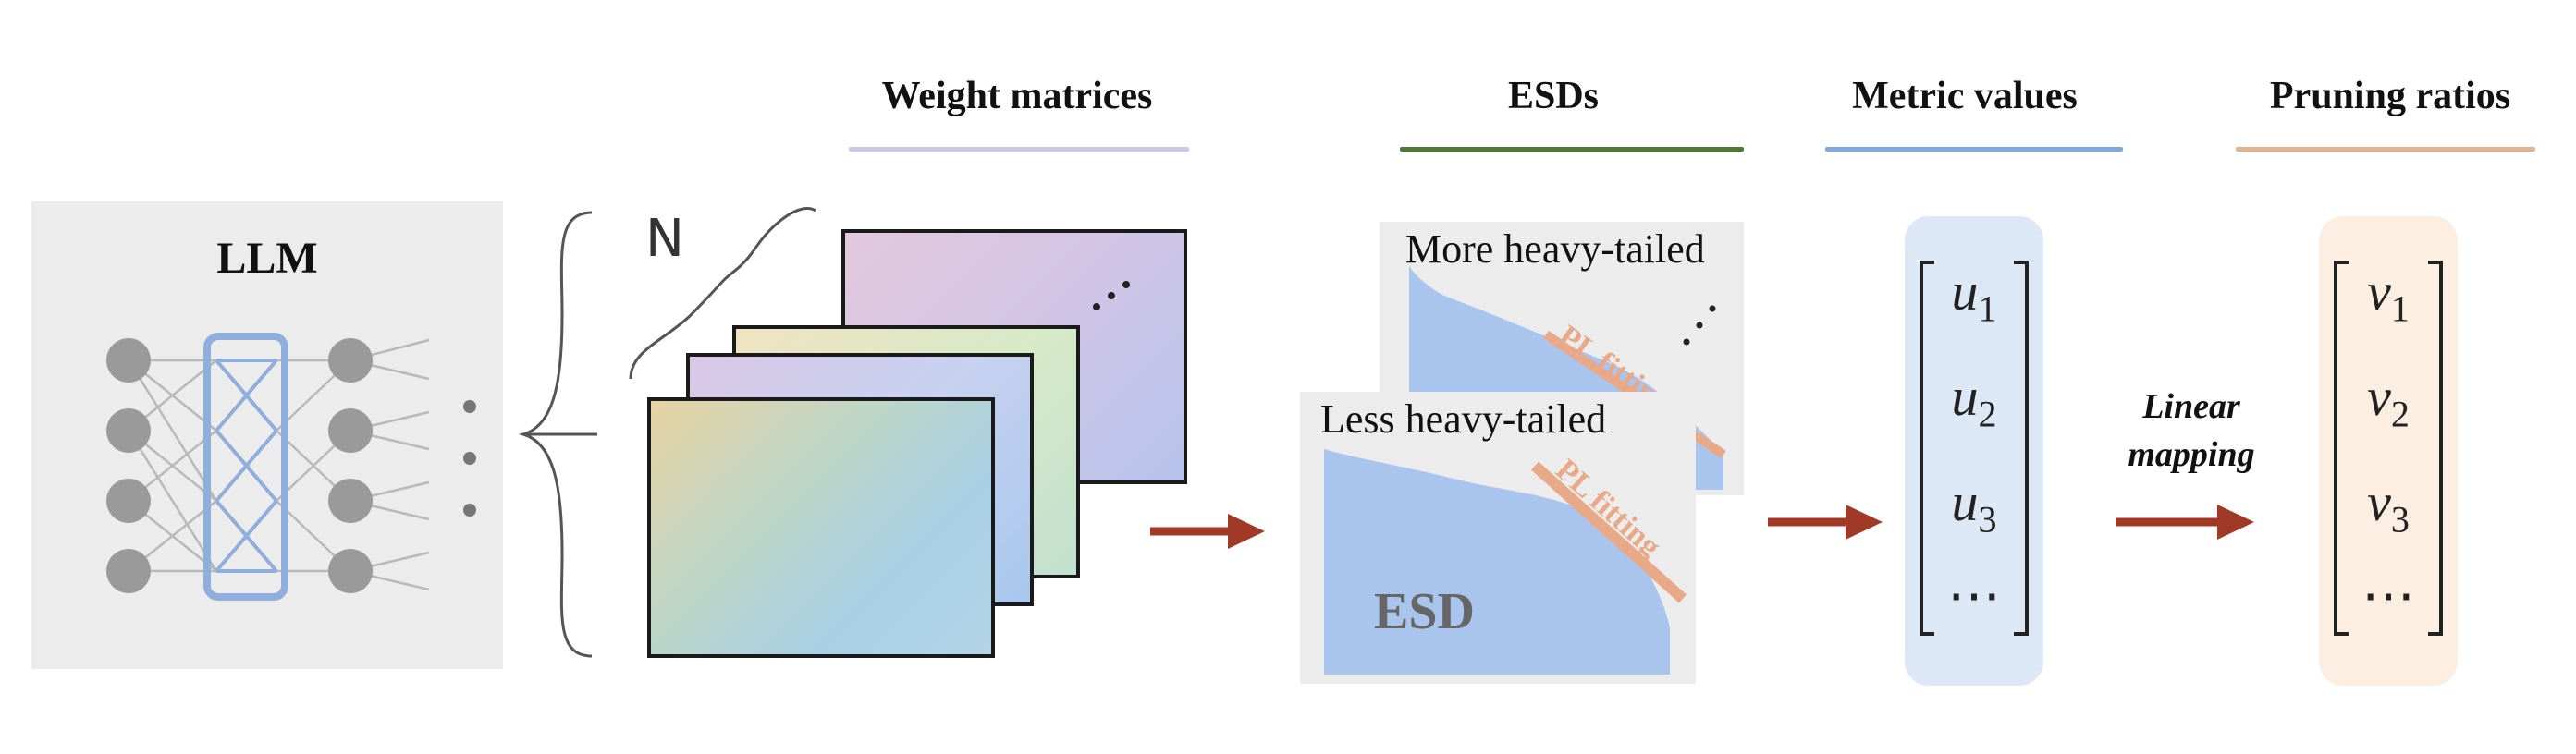  Describe the element at coordinates (2388, 401) in the screenshot. I see `ratio-v2: v2` at that location.